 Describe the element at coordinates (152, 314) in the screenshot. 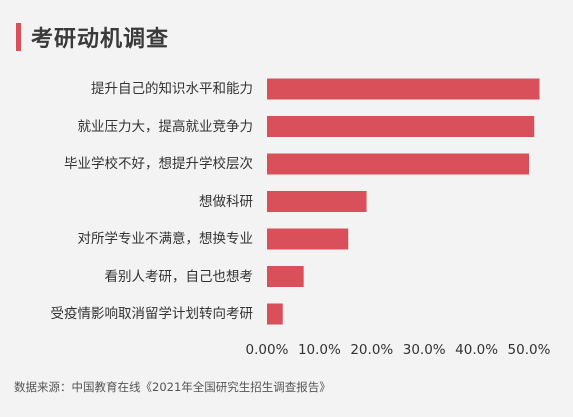

I see `category-label: 受疫情影响取消留学计划转向考研` at that location.